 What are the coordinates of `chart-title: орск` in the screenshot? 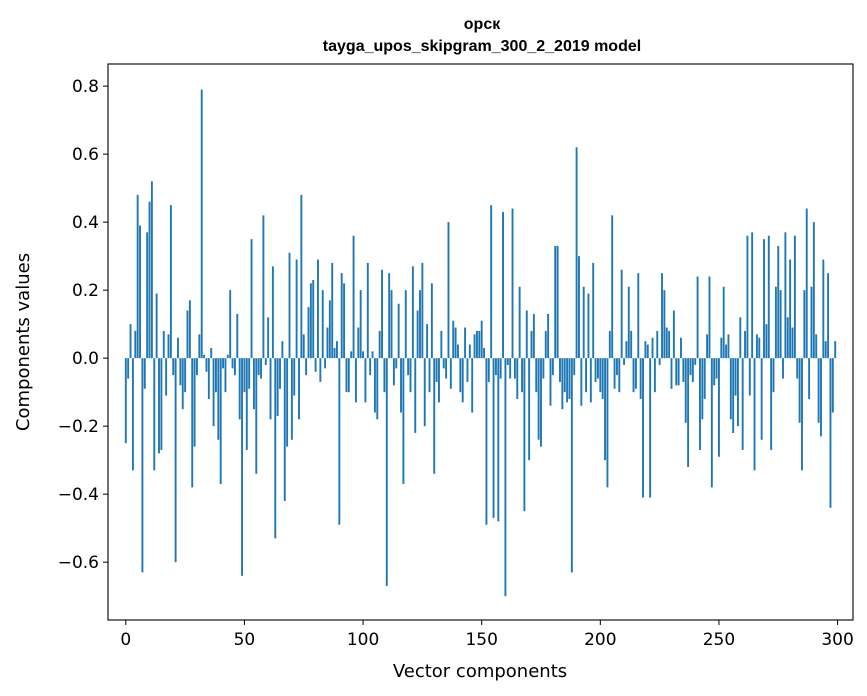 It's located at (482, 24).